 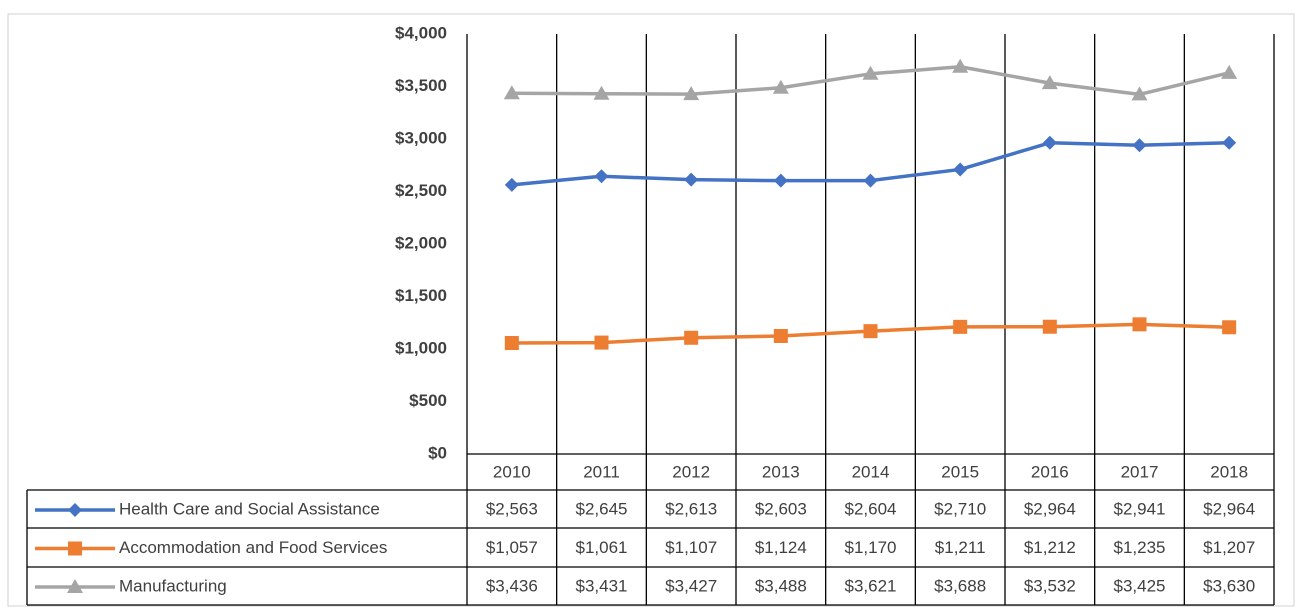 I want to click on y-tick-label: $1,000, so click(x=421, y=347).